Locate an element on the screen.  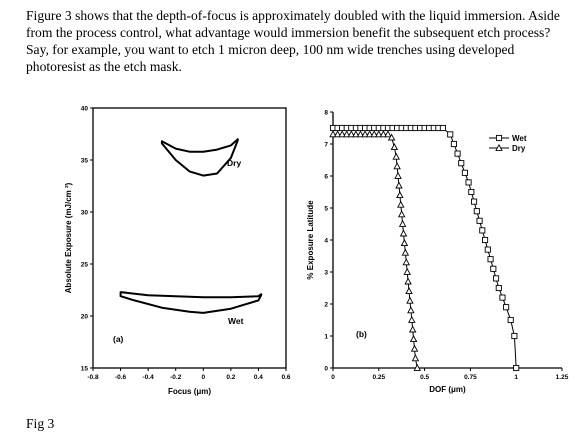
panel-label: (b) is located at coordinates (361, 334).